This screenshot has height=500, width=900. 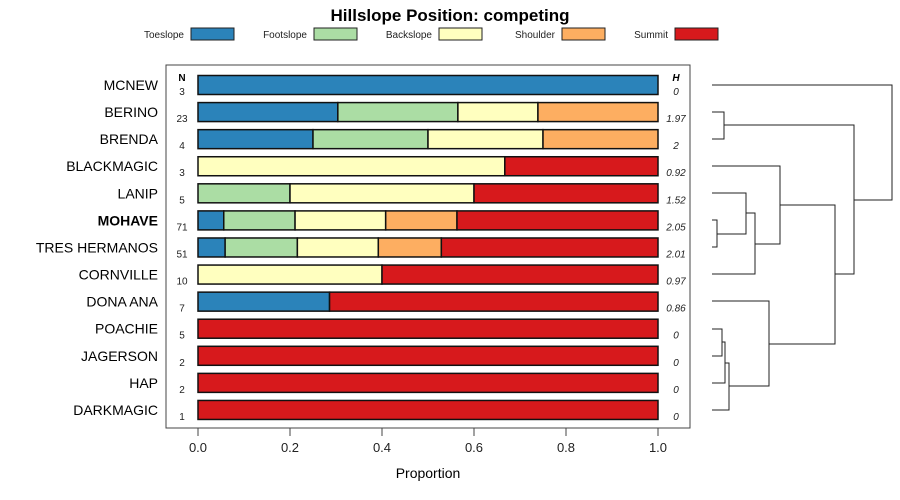 What do you see at coordinates (285, 35) in the screenshot?
I see `legend-label: Footslope` at bounding box center [285, 35].